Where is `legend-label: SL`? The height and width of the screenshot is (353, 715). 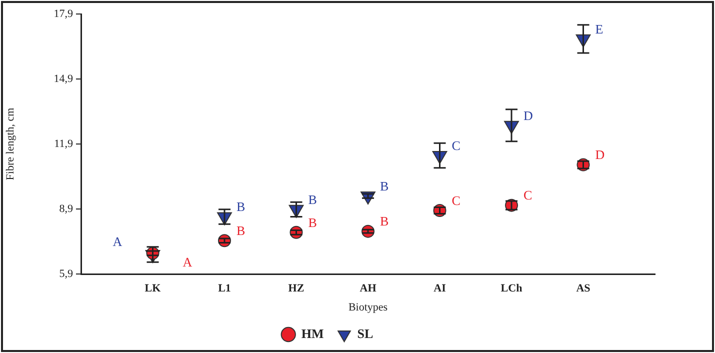 legend-label: SL is located at coordinates (365, 333).